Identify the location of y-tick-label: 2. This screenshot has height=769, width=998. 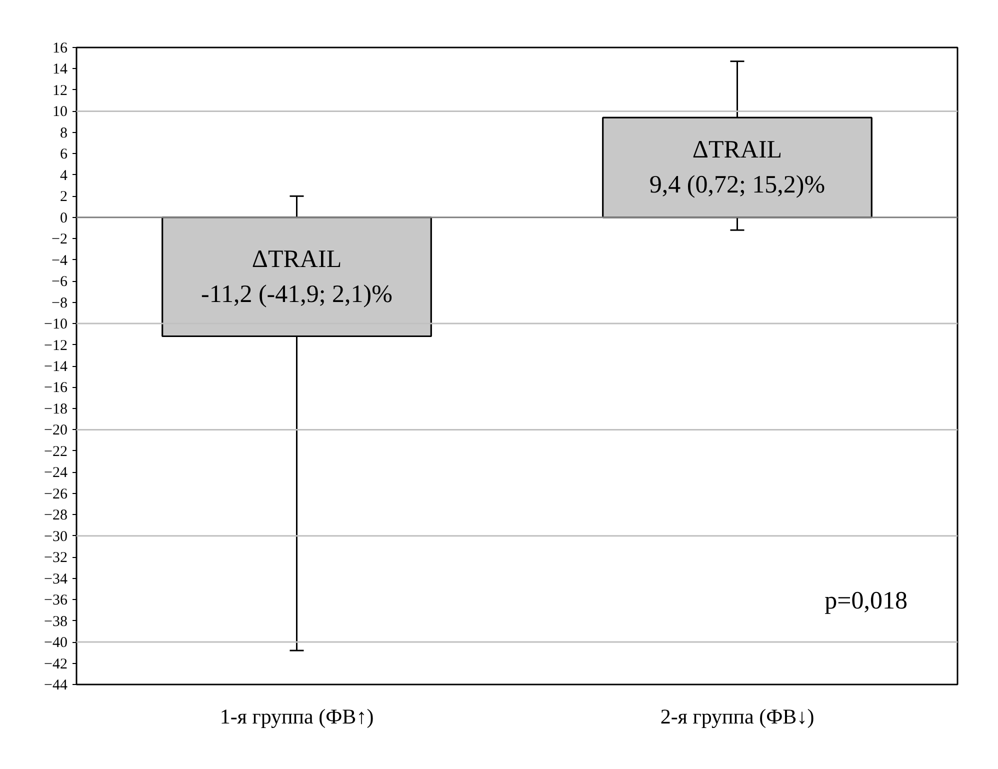
(64, 197).